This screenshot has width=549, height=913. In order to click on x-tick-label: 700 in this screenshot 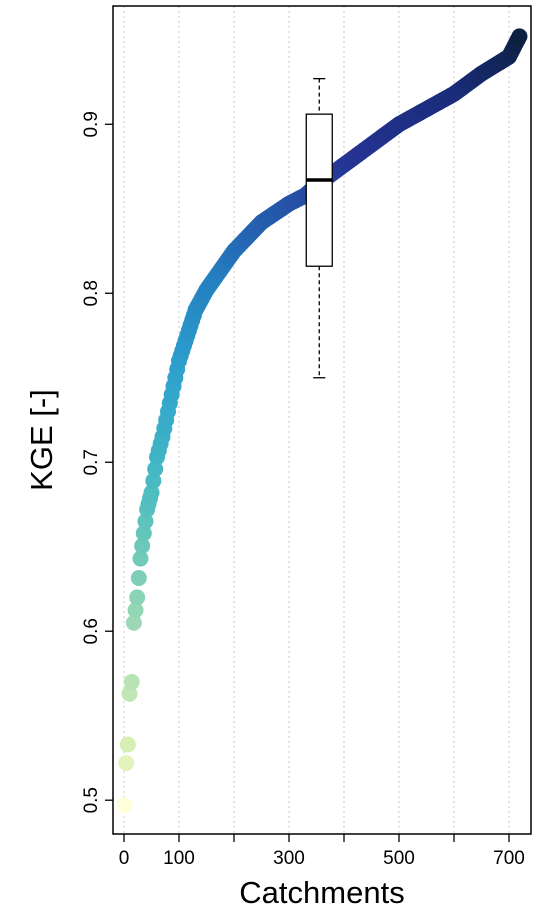, I will do `click(509, 858)`.